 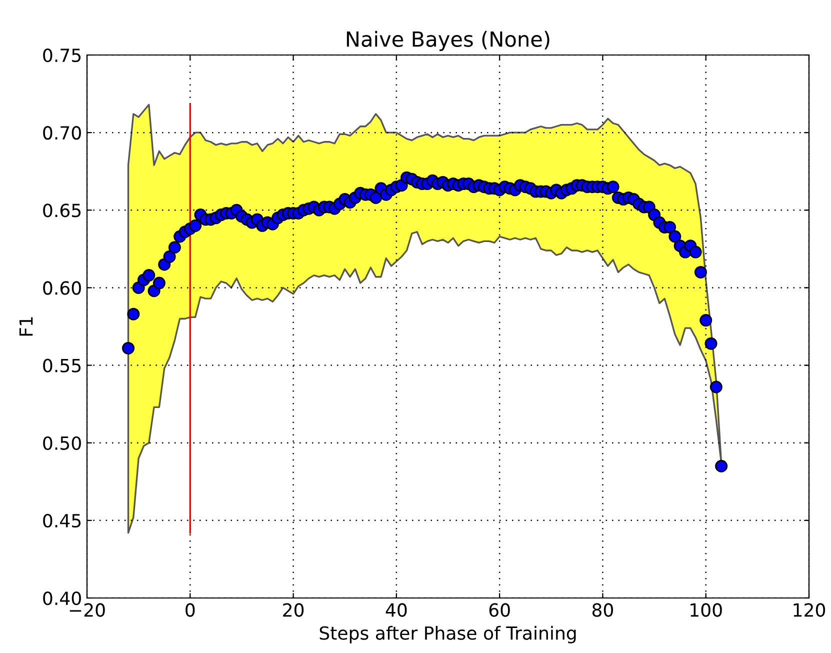 I want to click on y-tick-label: 0.70, so click(x=62, y=133).